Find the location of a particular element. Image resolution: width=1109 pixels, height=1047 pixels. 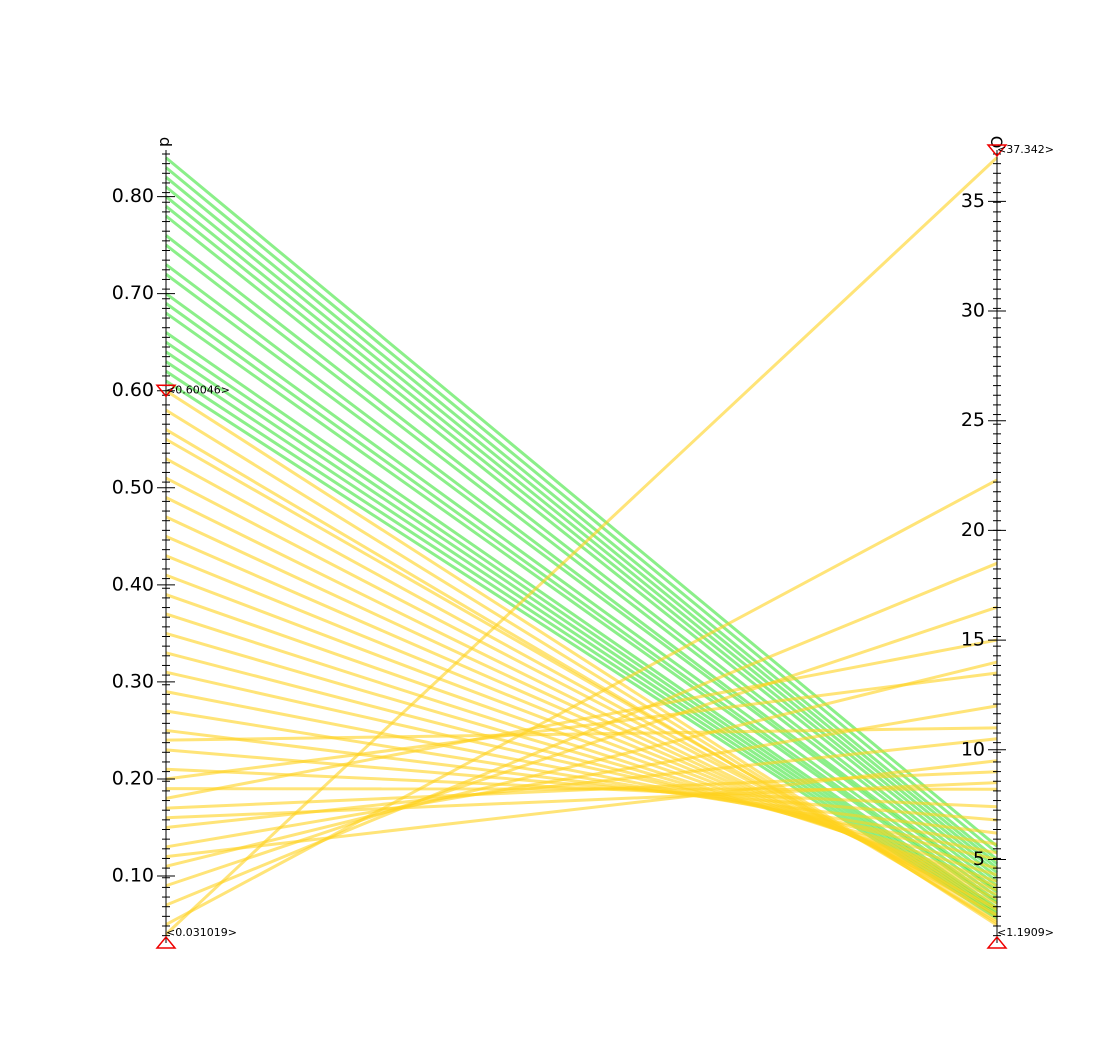

tick-label: 0.60 is located at coordinates (133, 390).